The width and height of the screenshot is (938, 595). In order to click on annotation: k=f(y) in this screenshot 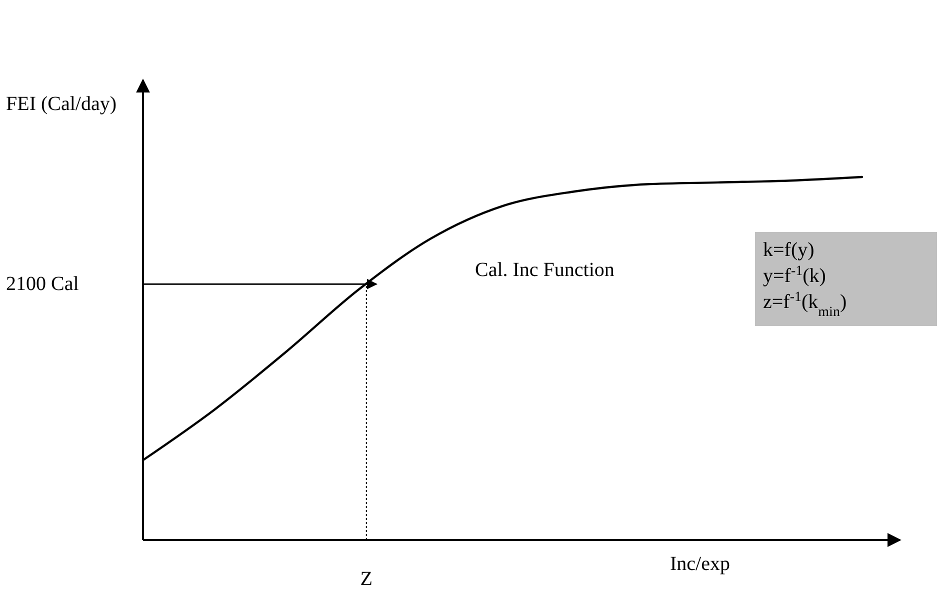, I will do `click(788, 250)`.